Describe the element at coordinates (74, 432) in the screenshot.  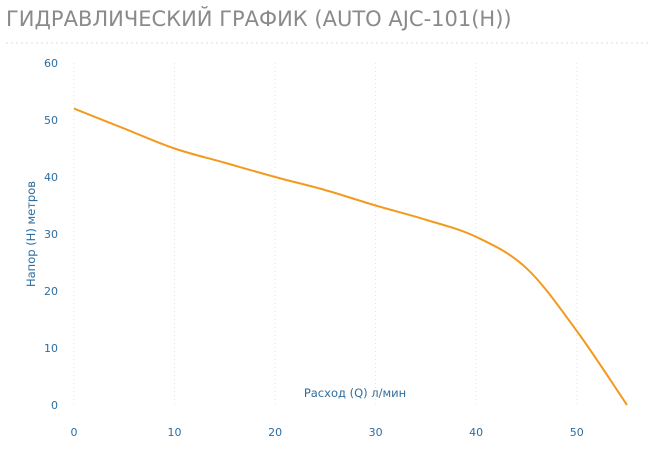
I see `x-tick-label: 0` at that location.